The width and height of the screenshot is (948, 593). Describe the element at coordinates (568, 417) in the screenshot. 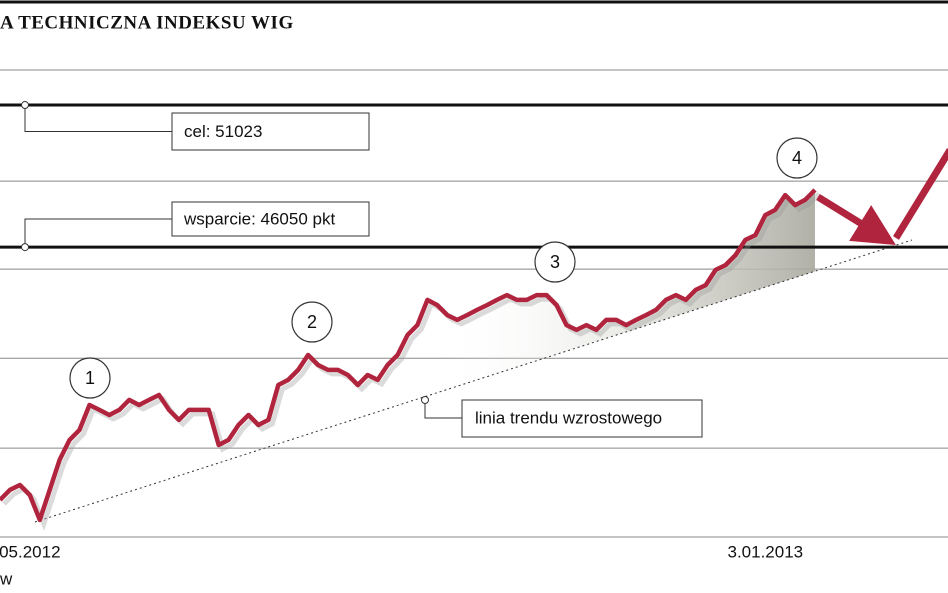

I see `trend-label: linia trendu wzrostowego` at that location.